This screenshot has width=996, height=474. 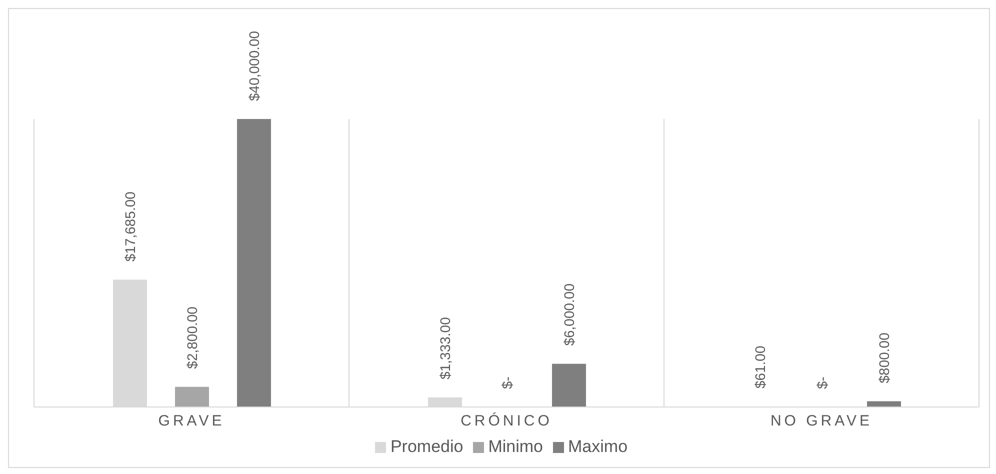 What do you see at coordinates (569, 314) in the screenshot?
I see `data-label: $6,000.00` at bounding box center [569, 314].